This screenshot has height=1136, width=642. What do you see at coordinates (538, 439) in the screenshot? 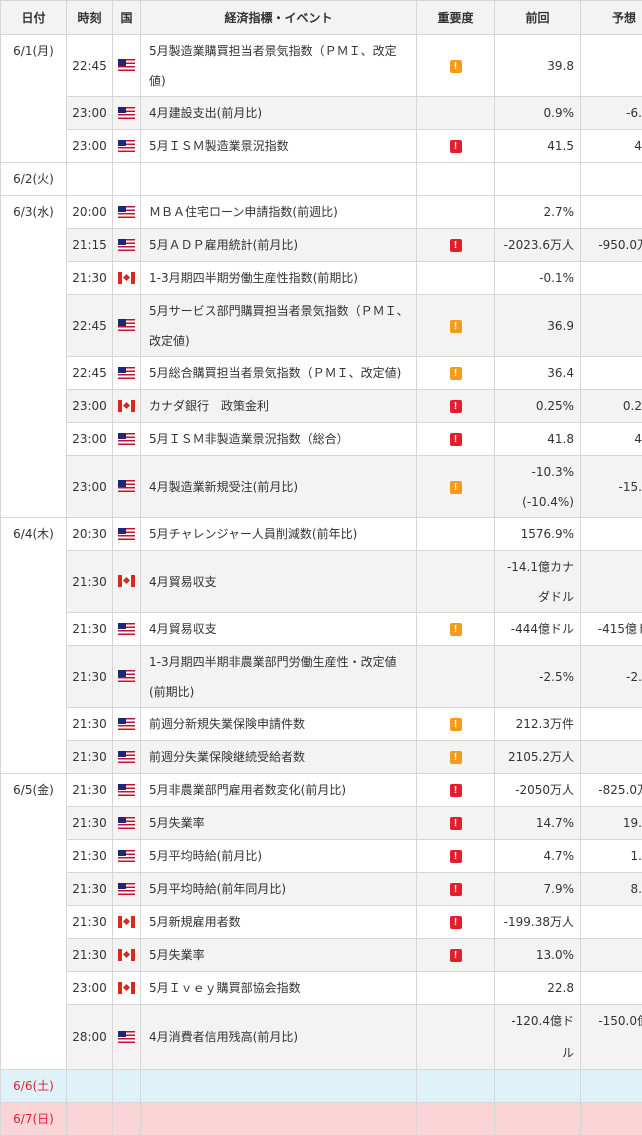
I see `previous-value-cell: 41.8` at bounding box center [538, 439].